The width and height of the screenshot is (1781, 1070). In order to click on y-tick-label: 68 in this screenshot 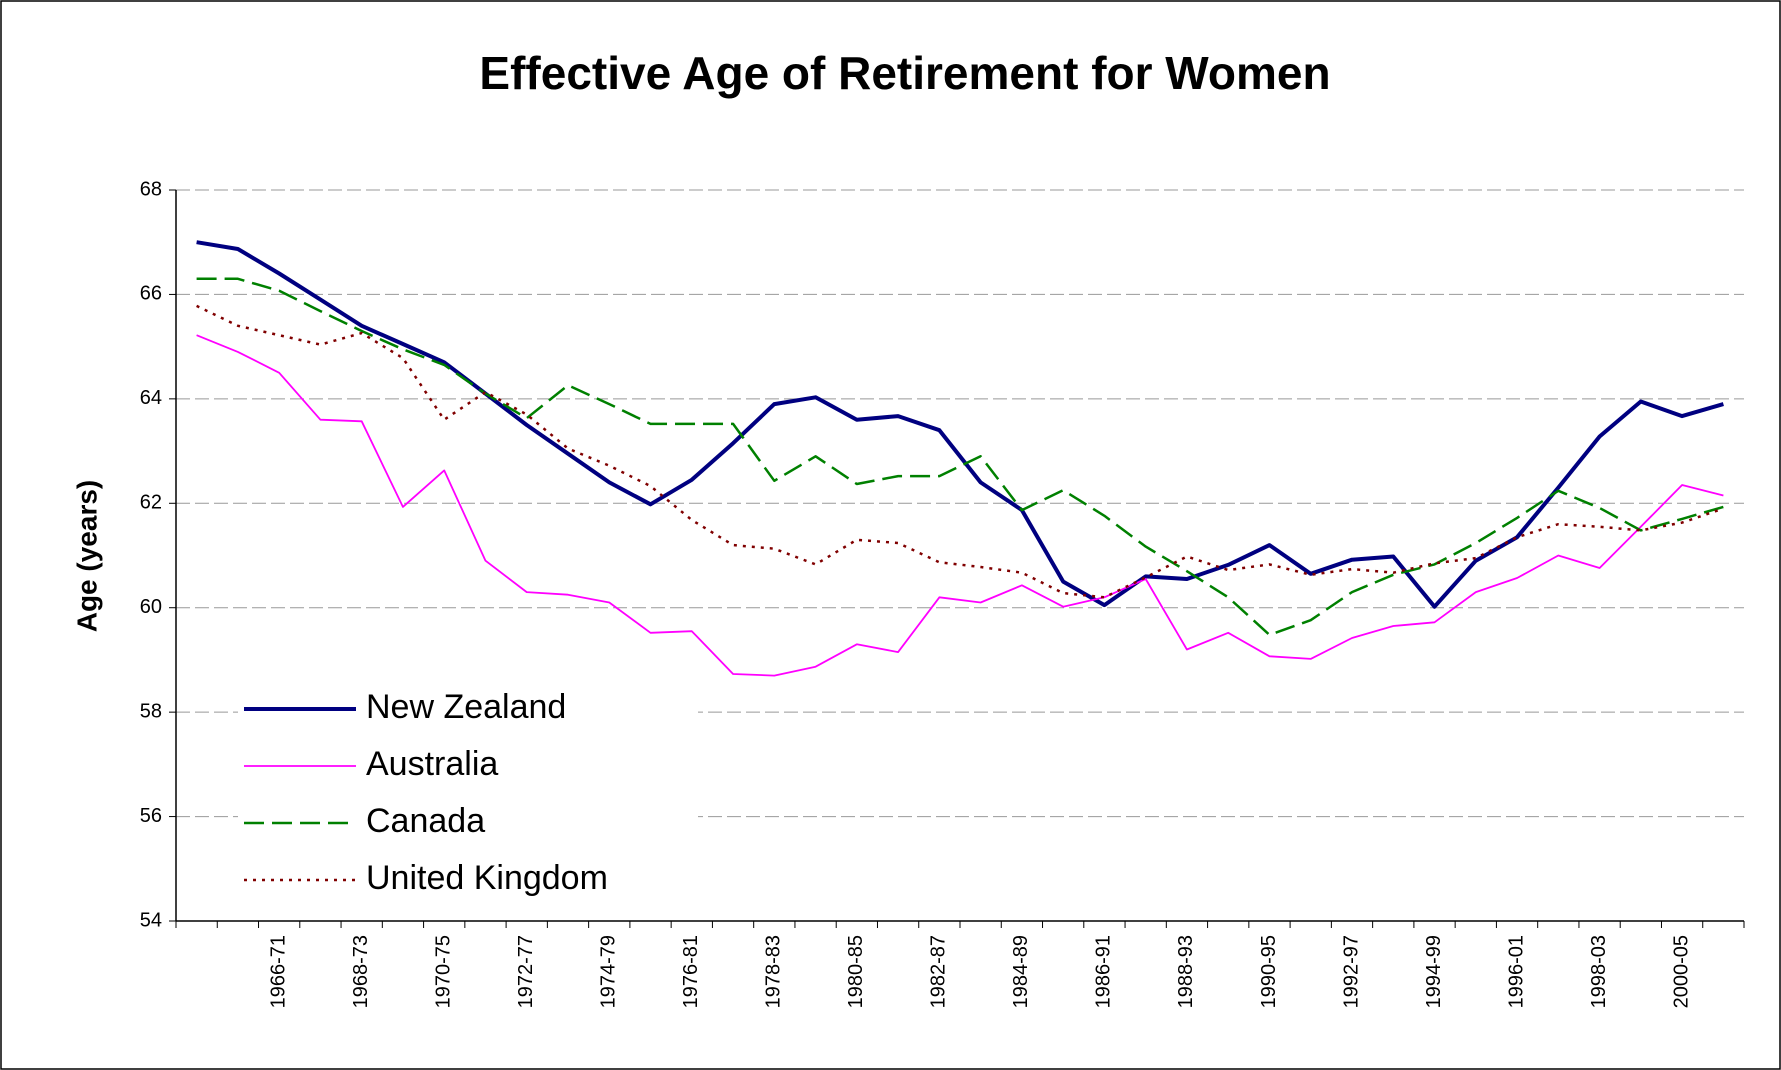, I will do `click(151, 189)`.